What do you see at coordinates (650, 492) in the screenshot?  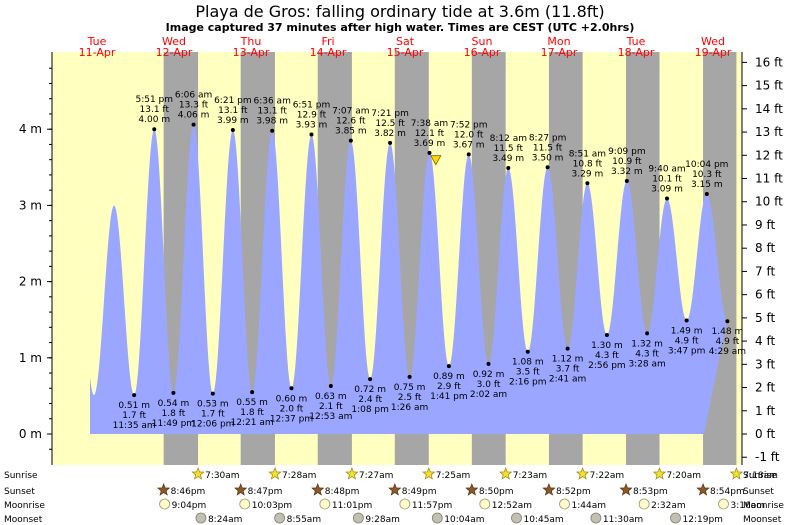 I see `sunset-time: 8:53pm` at bounding box center [650, 492].